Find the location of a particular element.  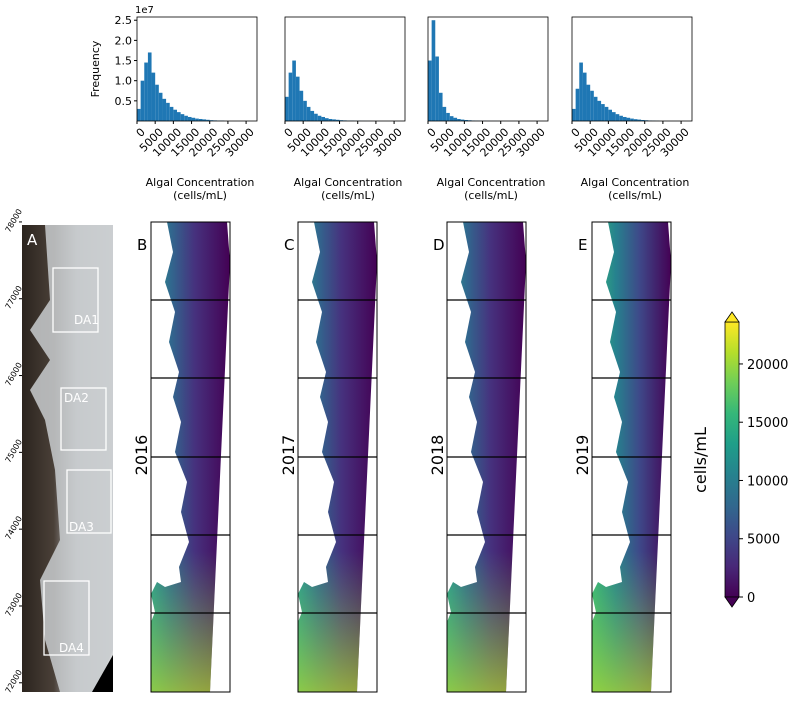

y-axis-label: Frequency is located at coordinates (95, 68).